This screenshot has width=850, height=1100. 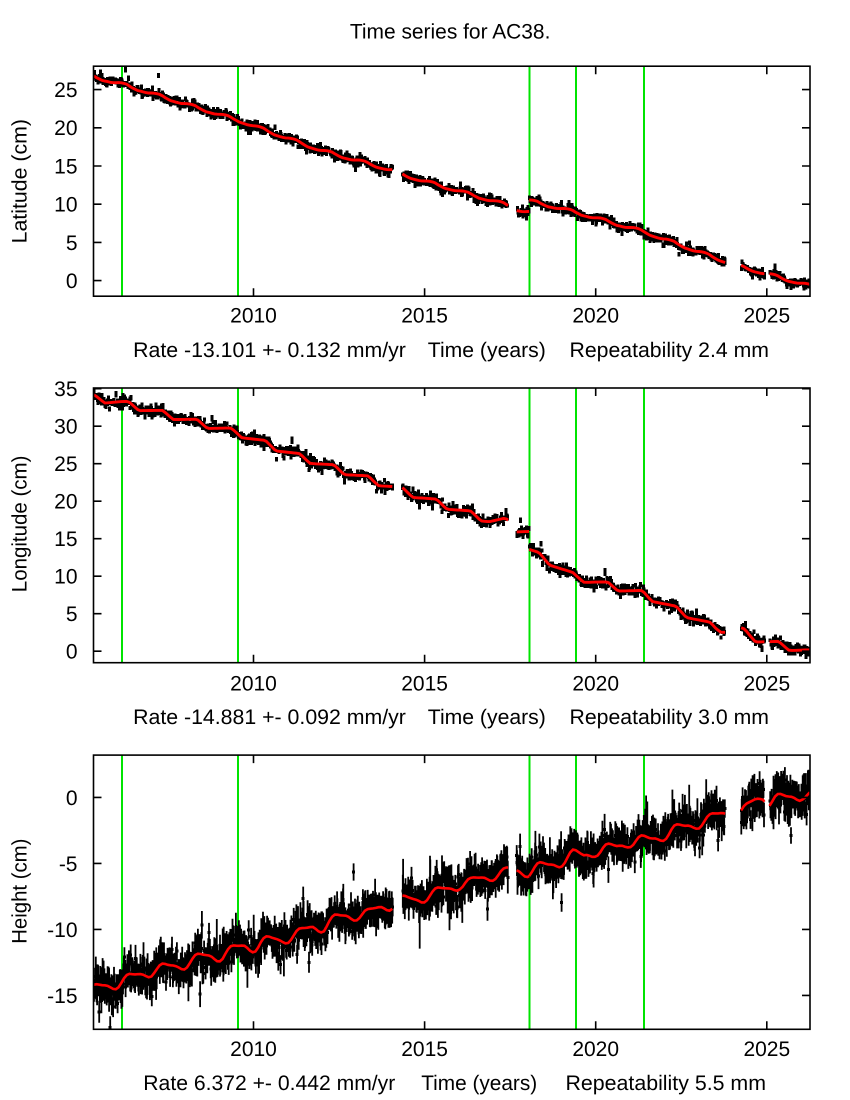 I want to click on svg-text: Rate 6.372 +- 0.442 mm/yr, so click(x=269, y=1083).